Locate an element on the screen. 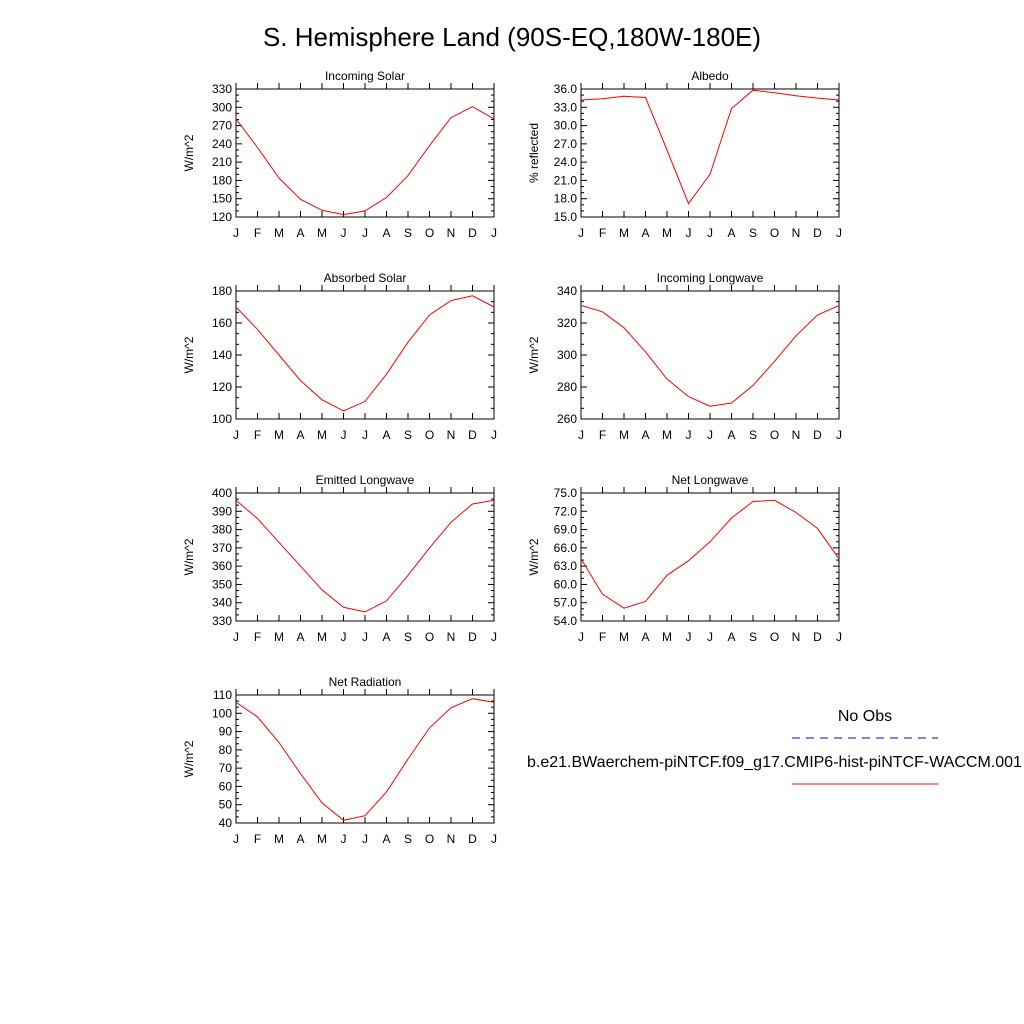 Image resolution: width=1024 pixels, height=1024 pixels. y-tick-label: 24.0 is located at coordinates (566, 162).